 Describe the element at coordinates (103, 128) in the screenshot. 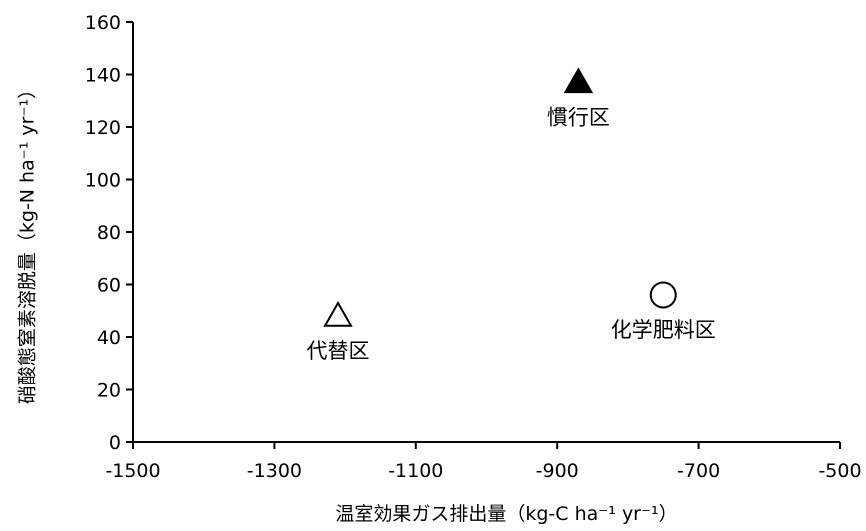

I see `y-tick-label: 120` at that location.